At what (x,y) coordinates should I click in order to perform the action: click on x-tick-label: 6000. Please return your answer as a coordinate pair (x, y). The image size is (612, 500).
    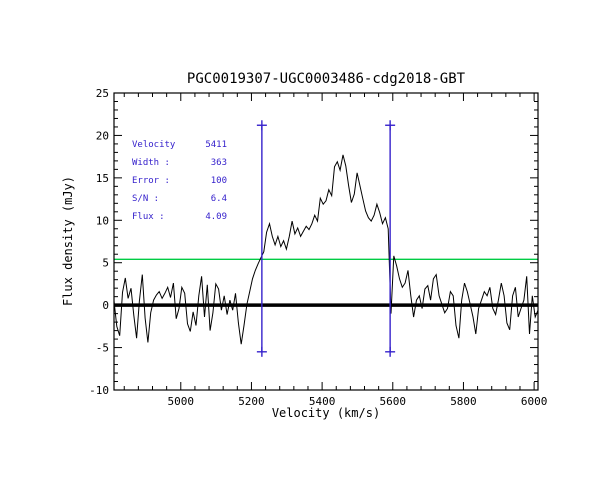
    Looking at the image, I should click on (534, 401).